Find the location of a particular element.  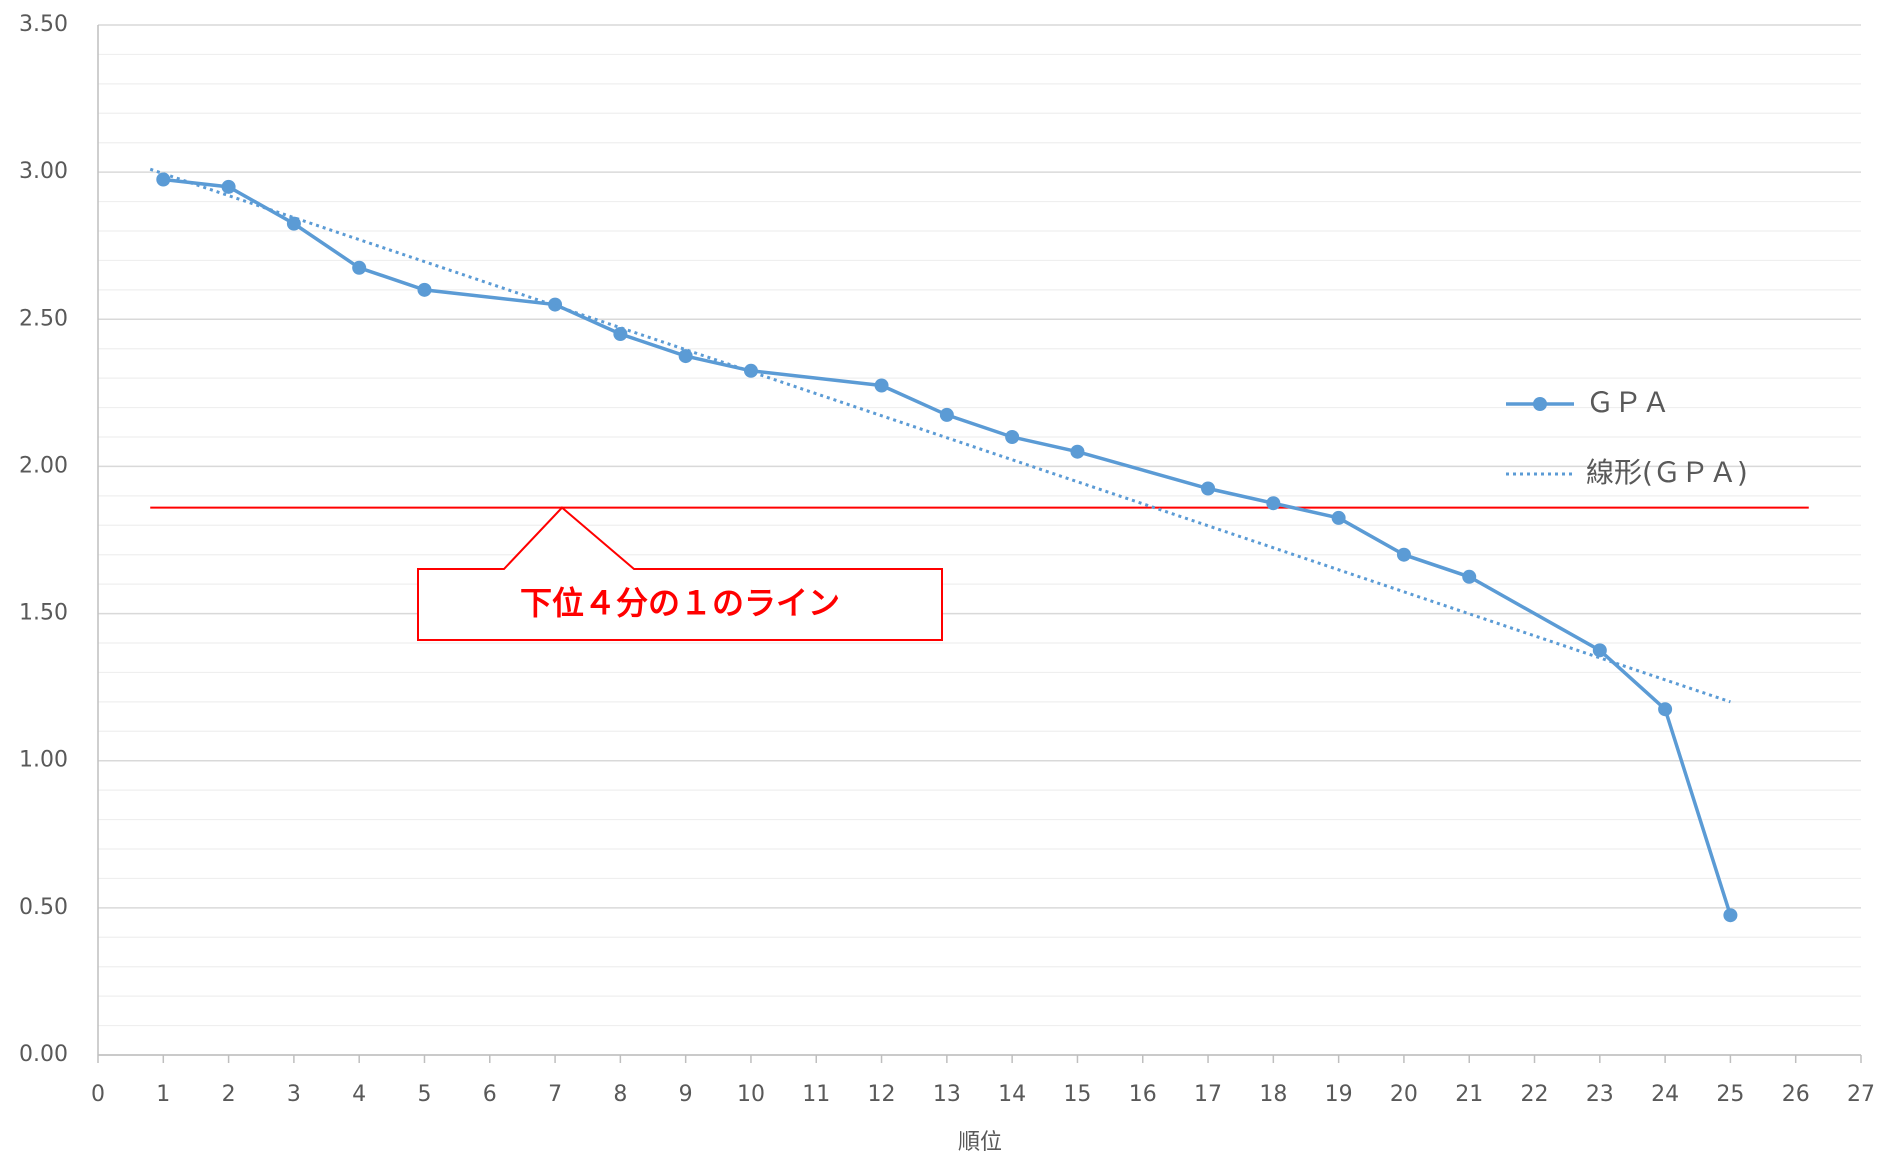

x-tick-label: 19 is located at coordinates (1339, 1094).